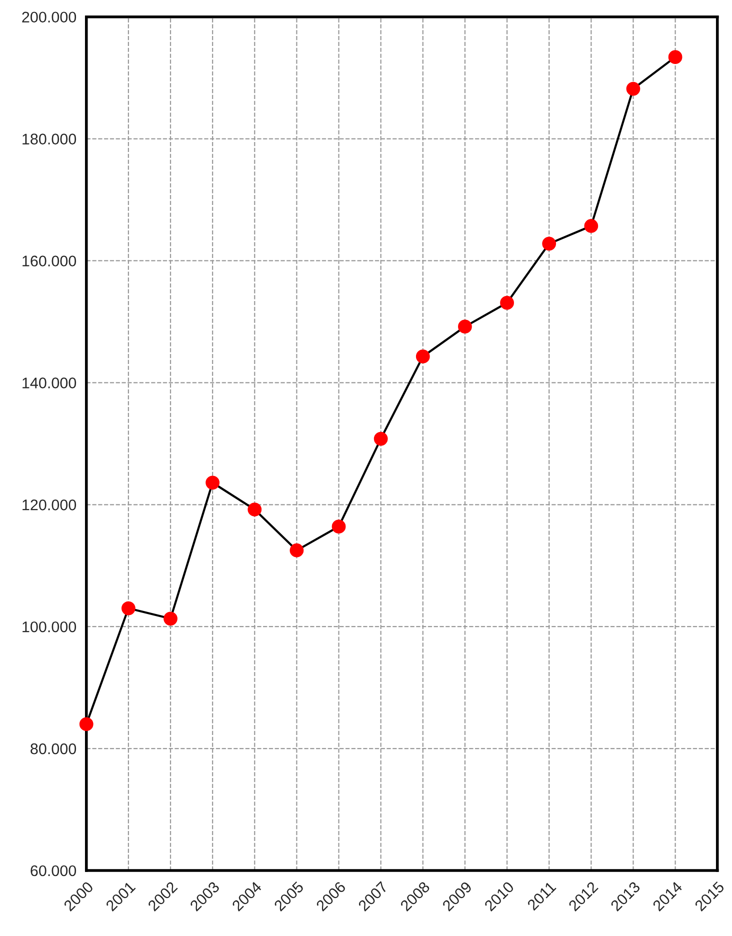  Describe the element at coordinates (49, 17) in the screenshot. I see `y-tick-label: 200.000` at that location.